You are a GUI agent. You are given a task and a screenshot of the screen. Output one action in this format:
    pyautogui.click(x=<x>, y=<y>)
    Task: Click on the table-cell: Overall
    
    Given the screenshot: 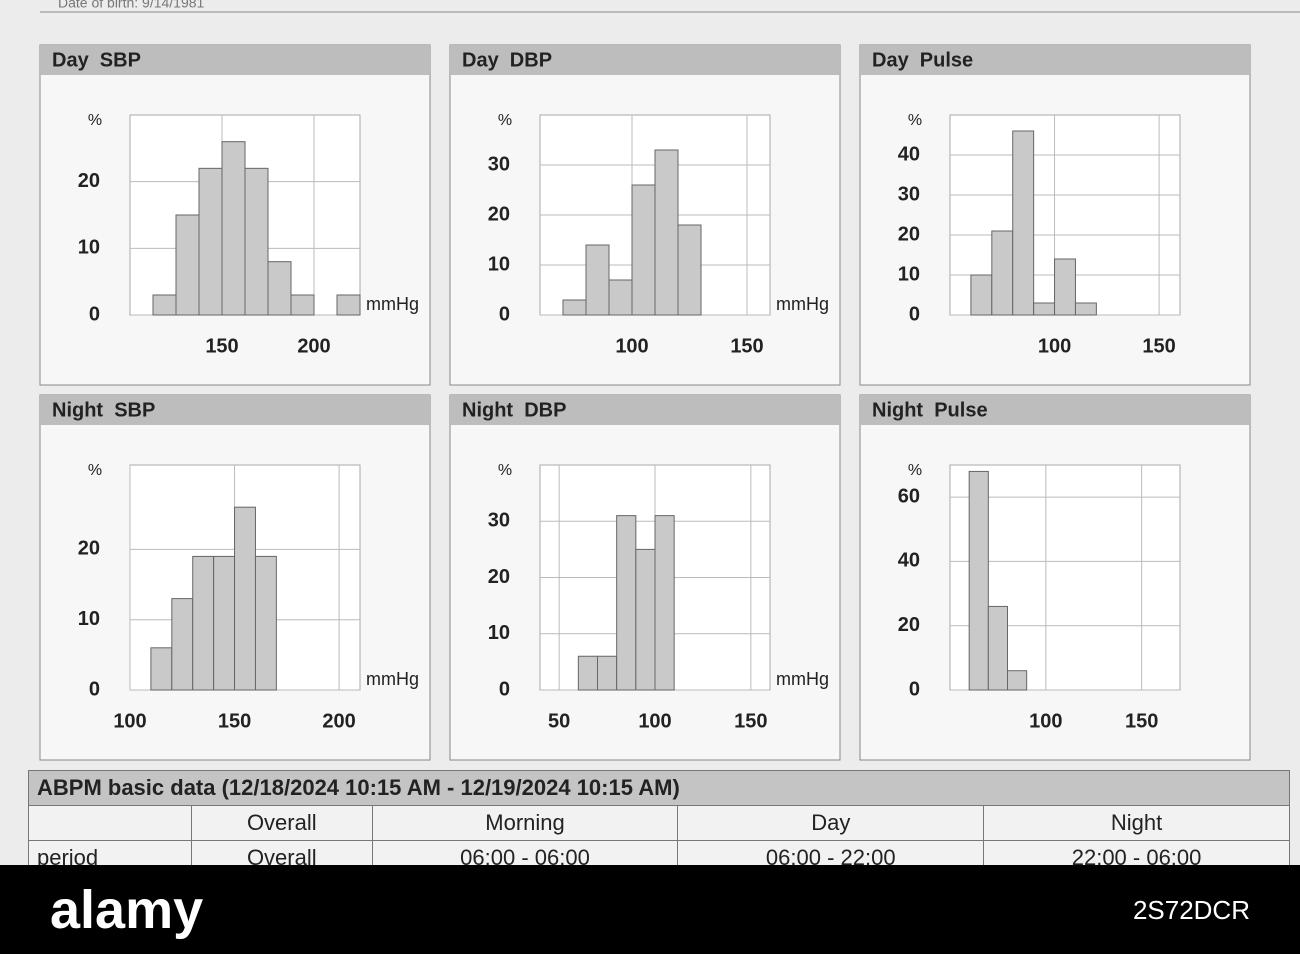 What is the action you would take?
    pyautogui.click(x=281, y=823)
    